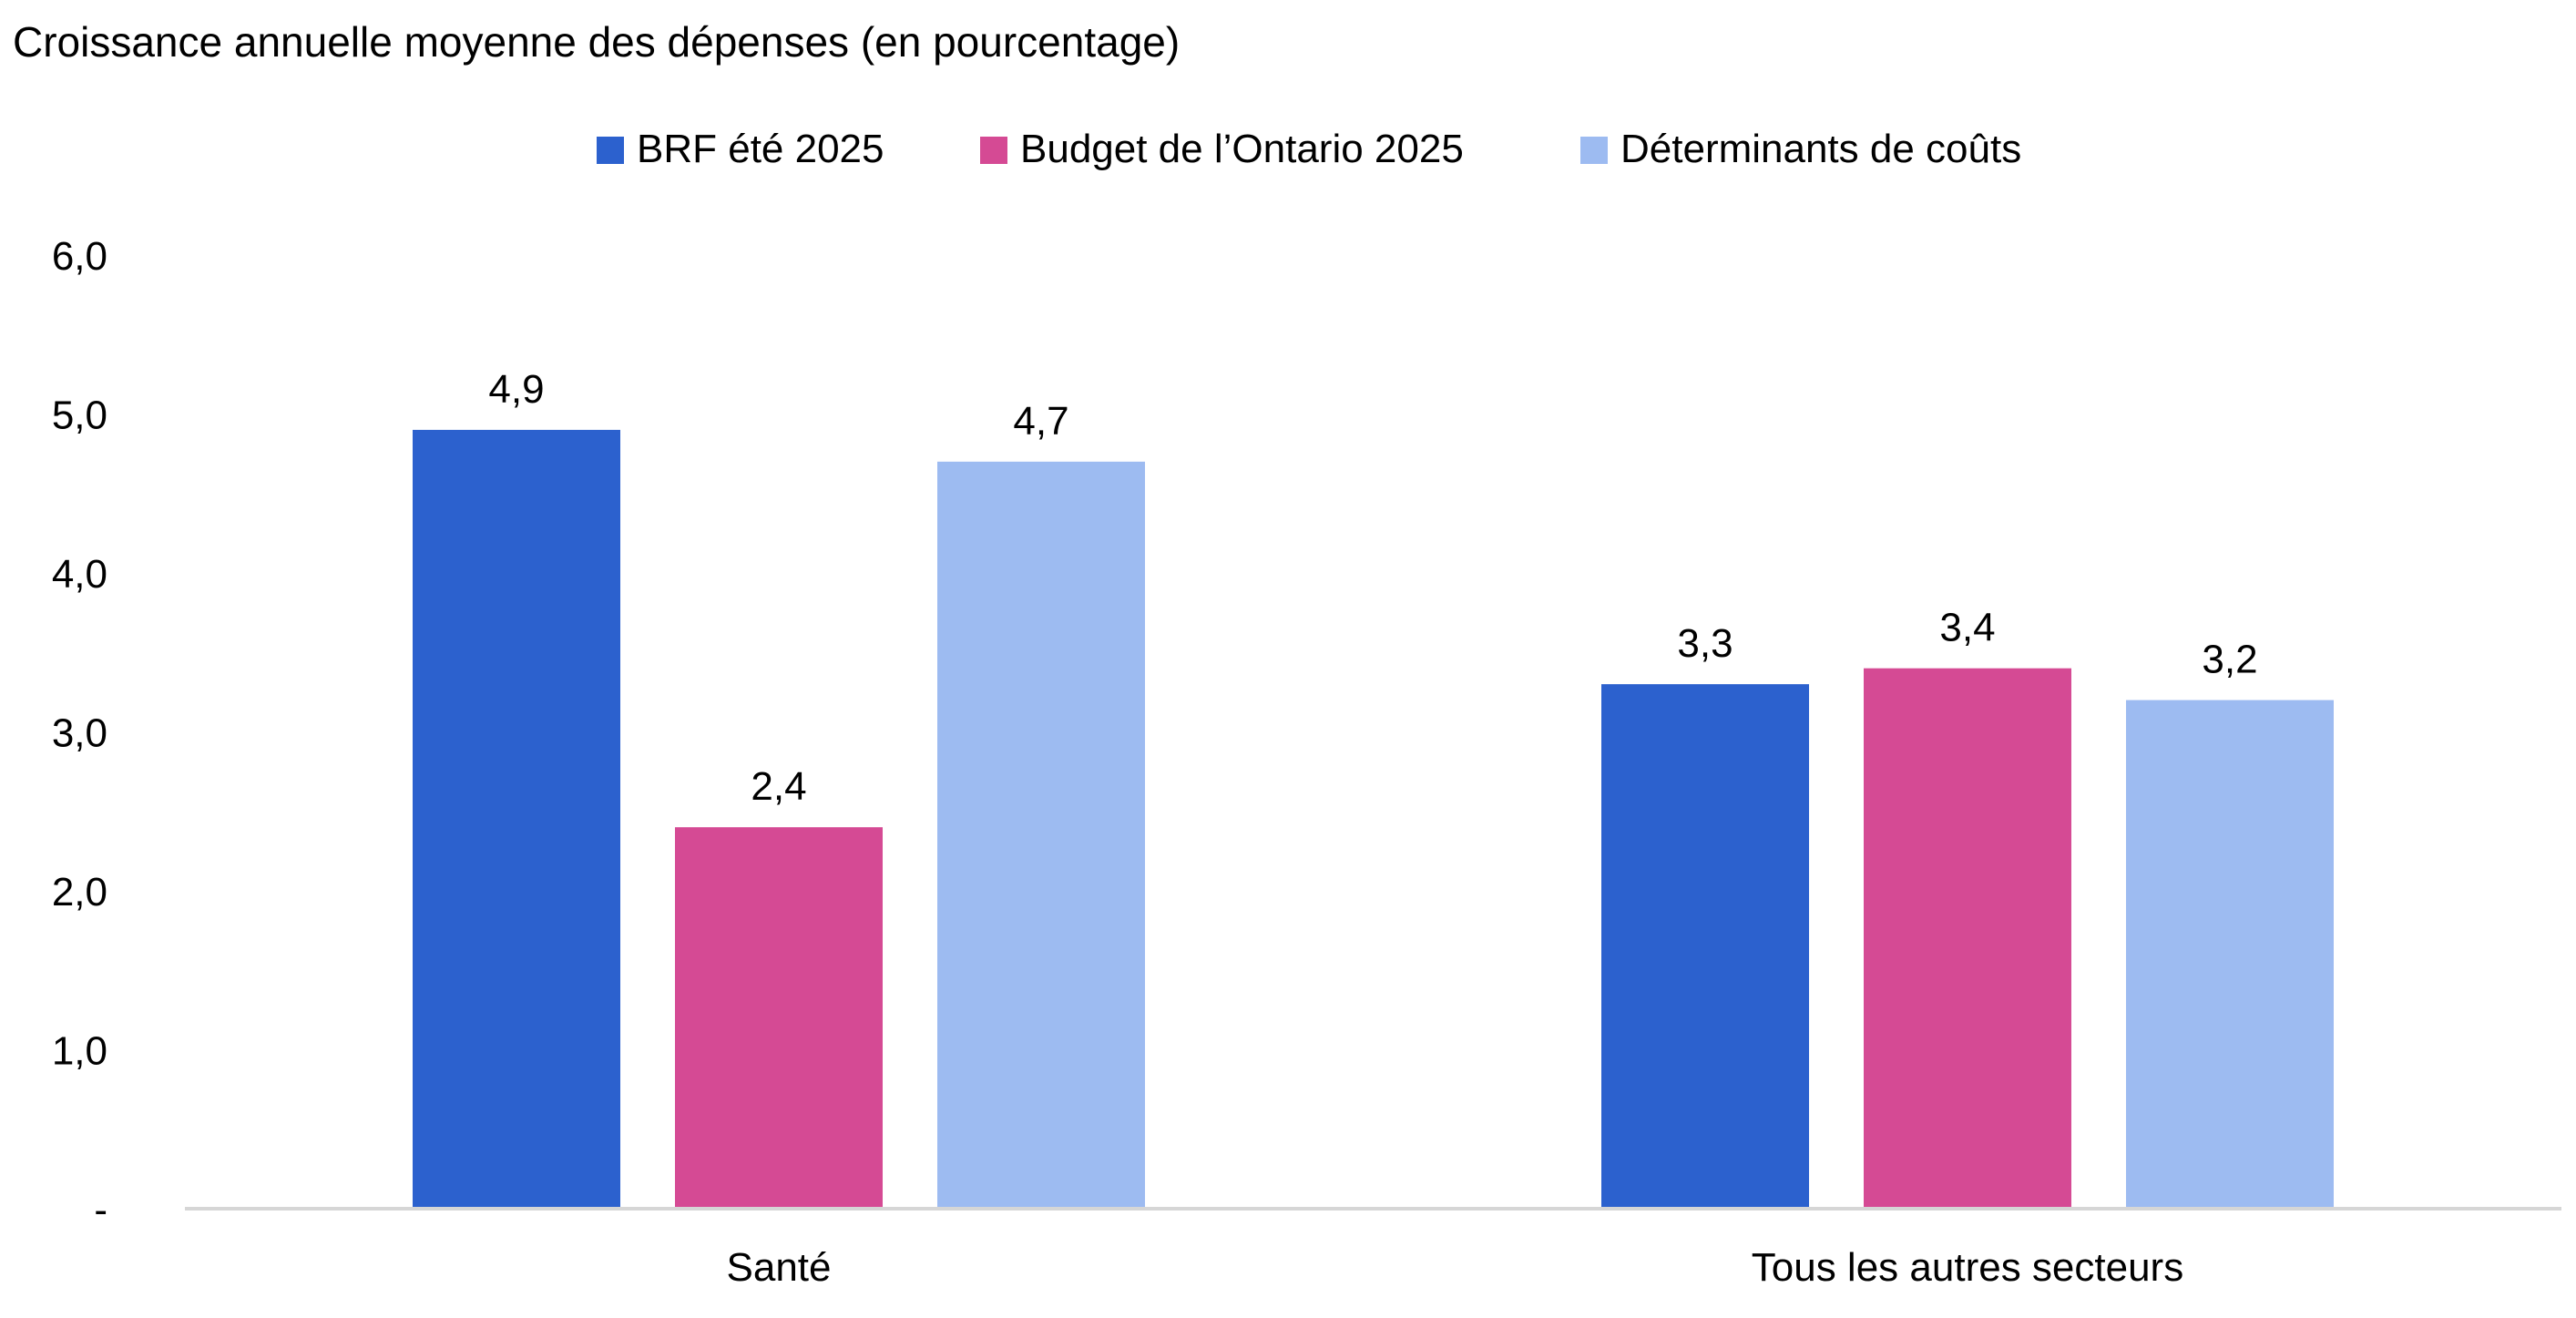 This screenshot has width=2576, height=1318. I want to click on x-tick-label: Santé, so click(779, 1267).